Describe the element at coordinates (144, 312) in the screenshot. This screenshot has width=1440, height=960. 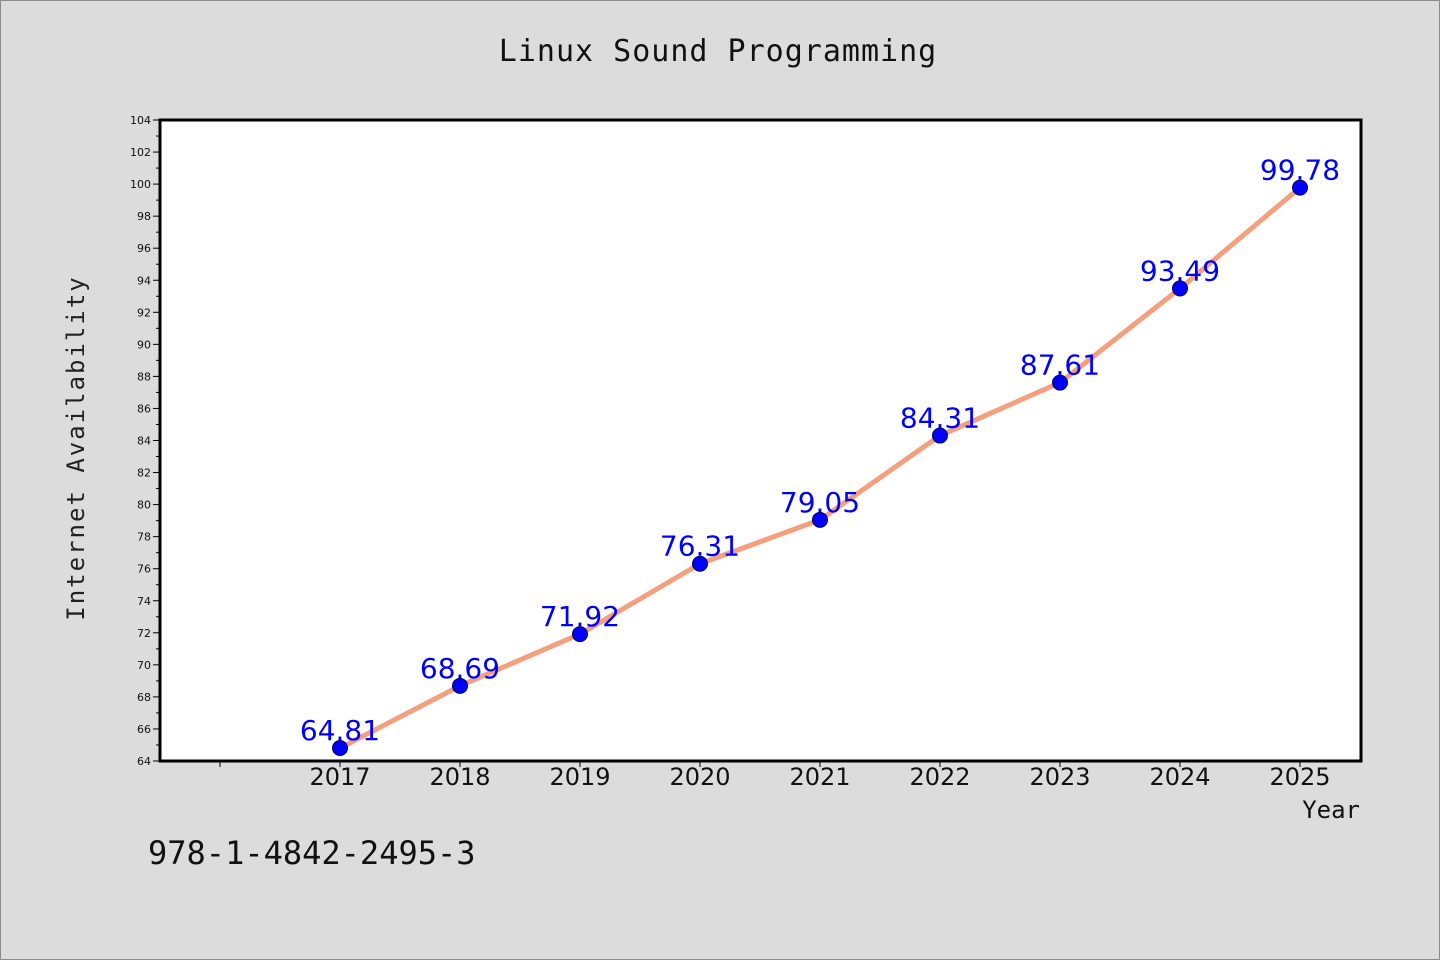
I see `y-tick-label: 92` at that location.